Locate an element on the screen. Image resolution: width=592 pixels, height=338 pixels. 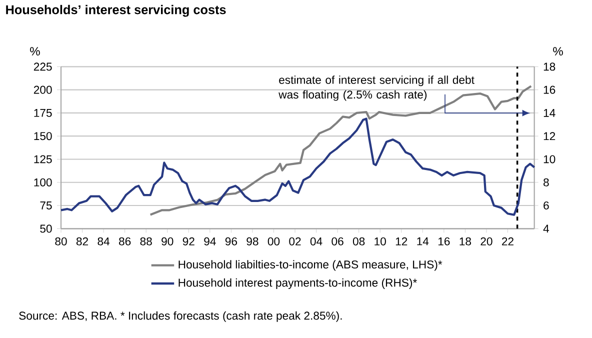
x-tick-label: 94 is located at coordinates (210, 242).